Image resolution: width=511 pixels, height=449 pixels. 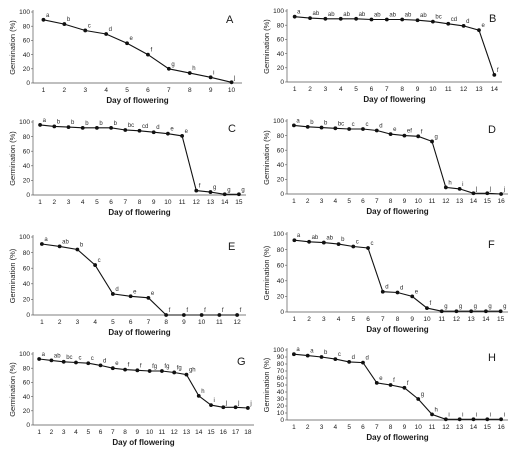 What do you see at coordinates (131, 126) in the screenshot?
I see `significance-letter: bc` at bounding box center [131, 126].